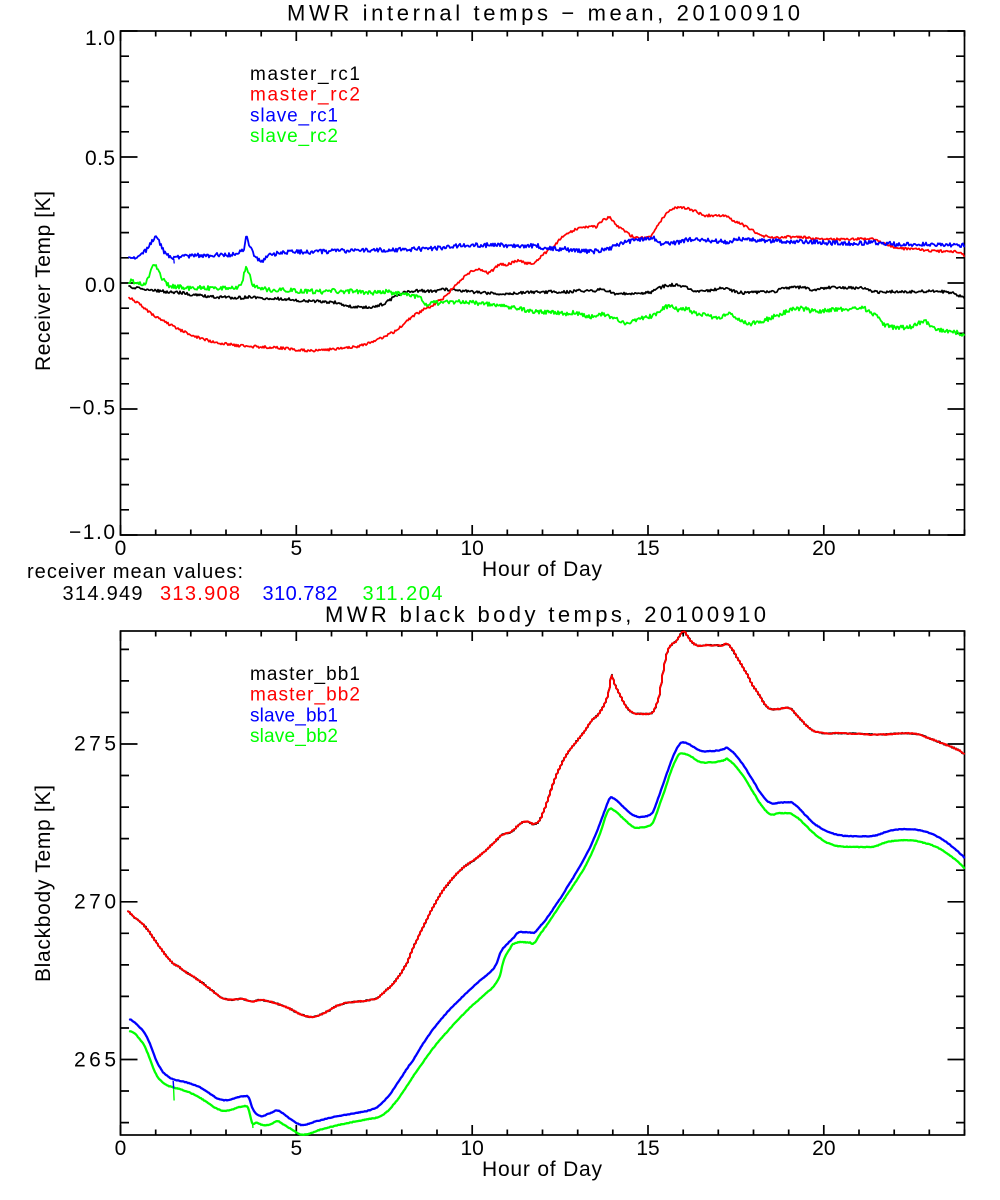 This screenshot has width=1000, height=1200. What do you see at coordinates (294, 136) in the screenshot?
I see `svg-text: slave_rc2` at bounding box center [294, 136].